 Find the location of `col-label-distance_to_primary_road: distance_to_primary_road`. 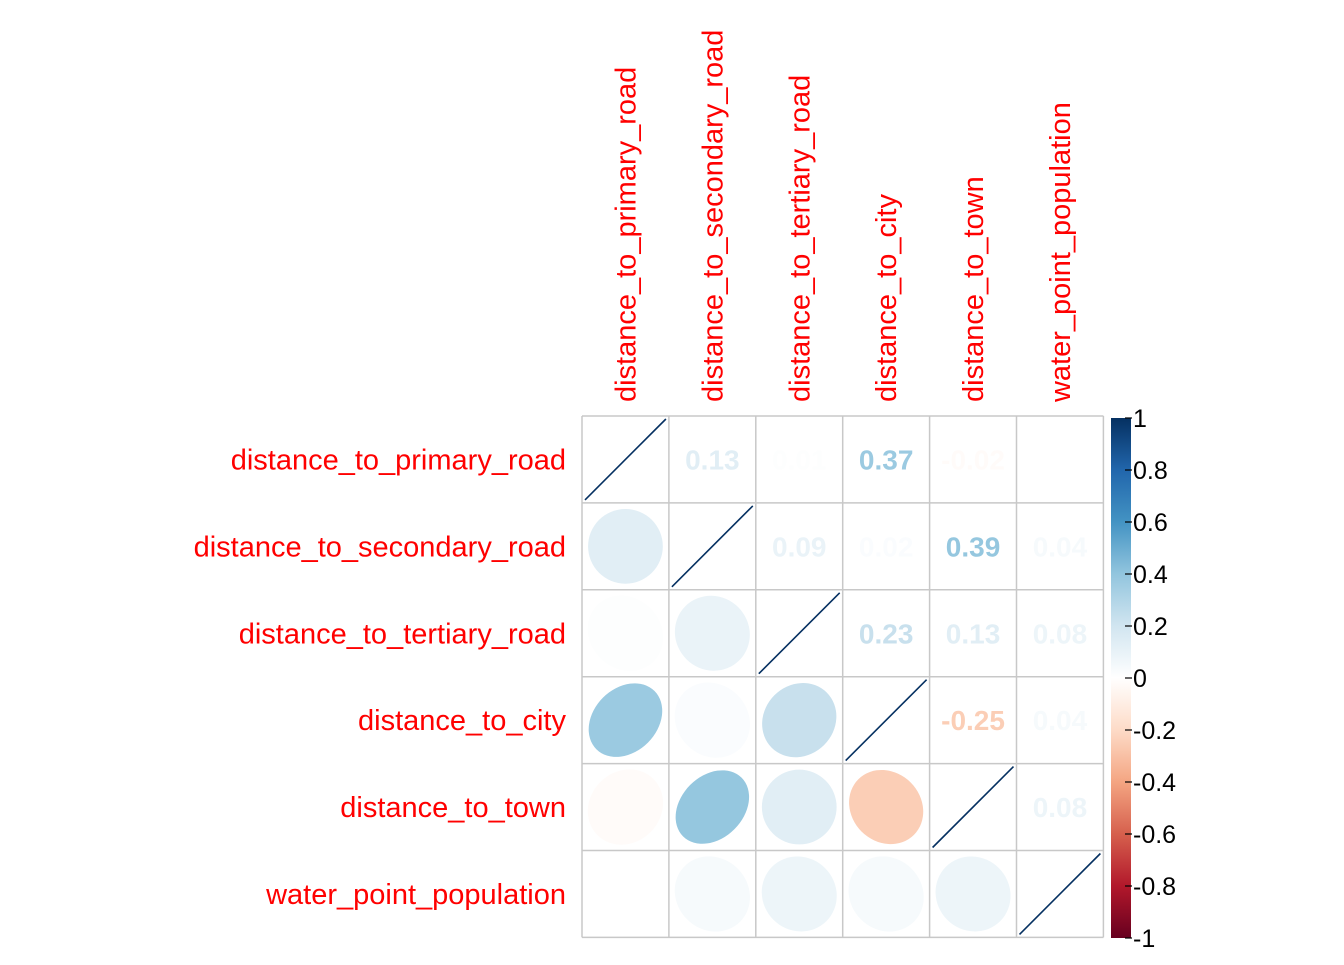

col-label-distance_to_primary_road: distance_to_primary_road is located at coordinates (626, 234).